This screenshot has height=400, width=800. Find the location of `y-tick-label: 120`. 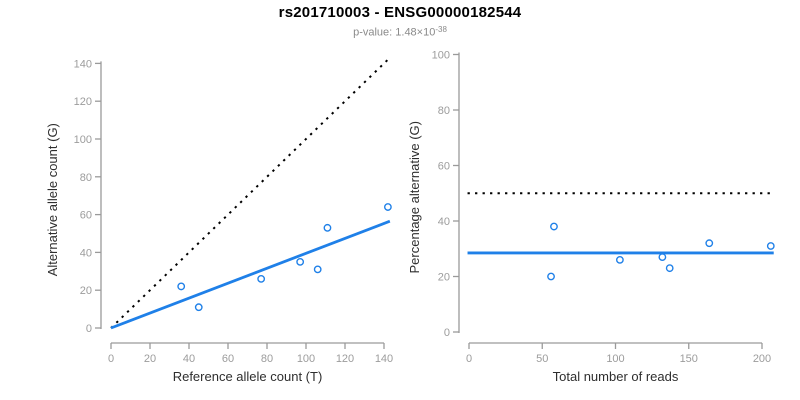

y-tick-label: 120 is located at coordinates (83, 102).